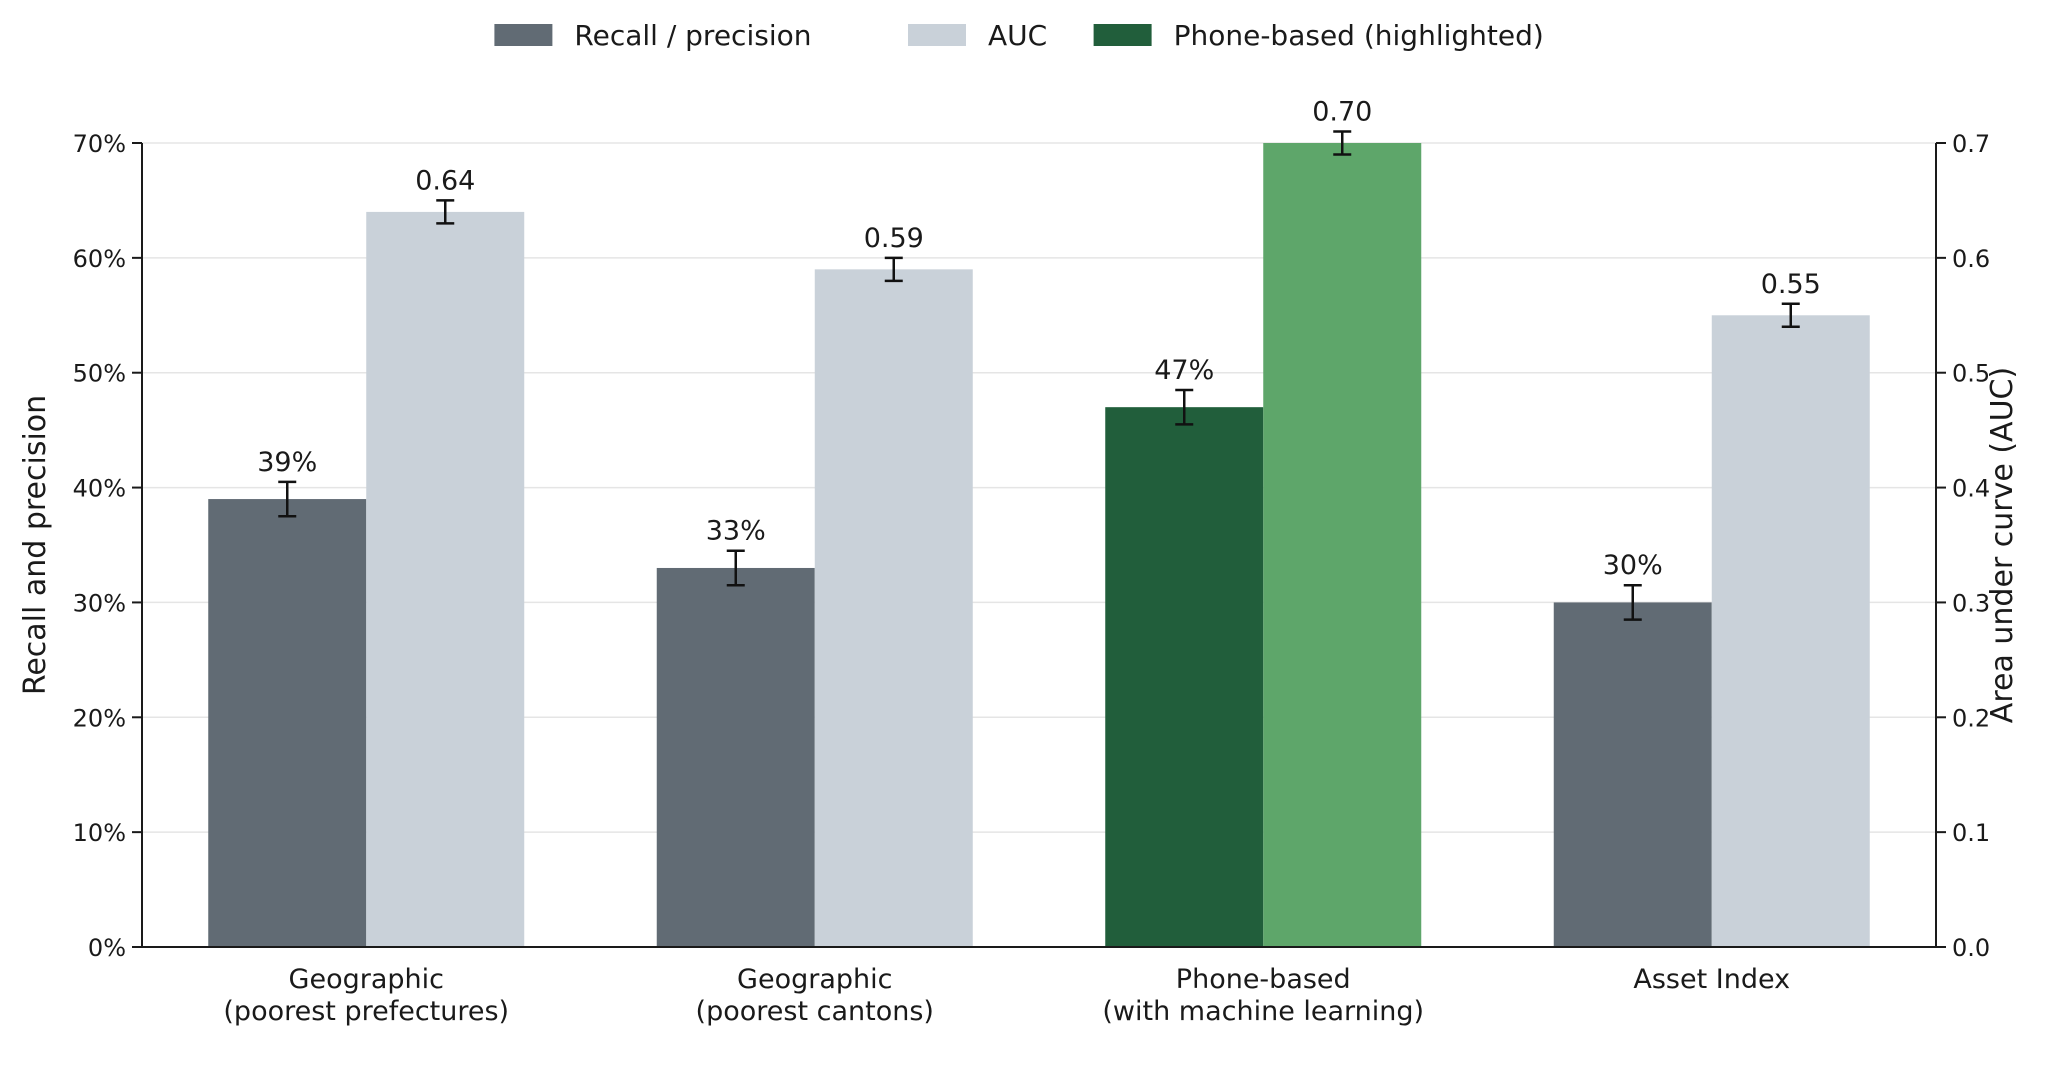  I want to click on right-tick-label: 0.3, so click(1971, 603).